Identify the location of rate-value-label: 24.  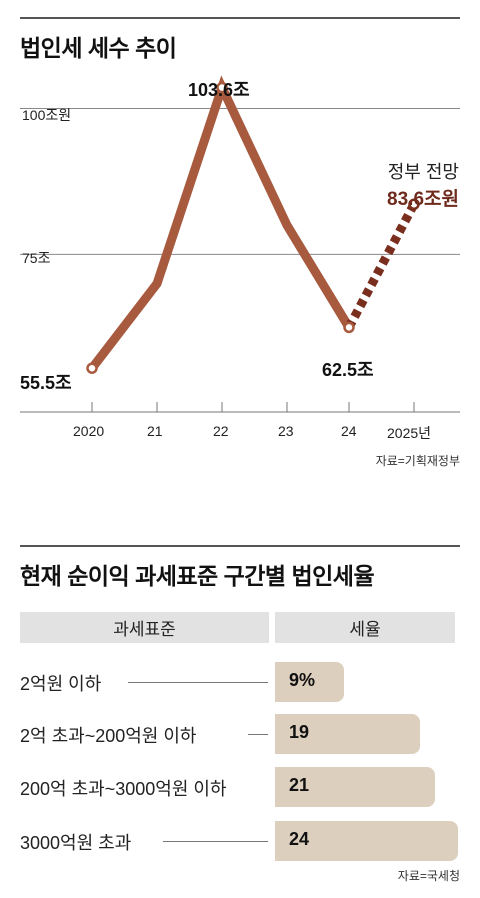
(299, 839).